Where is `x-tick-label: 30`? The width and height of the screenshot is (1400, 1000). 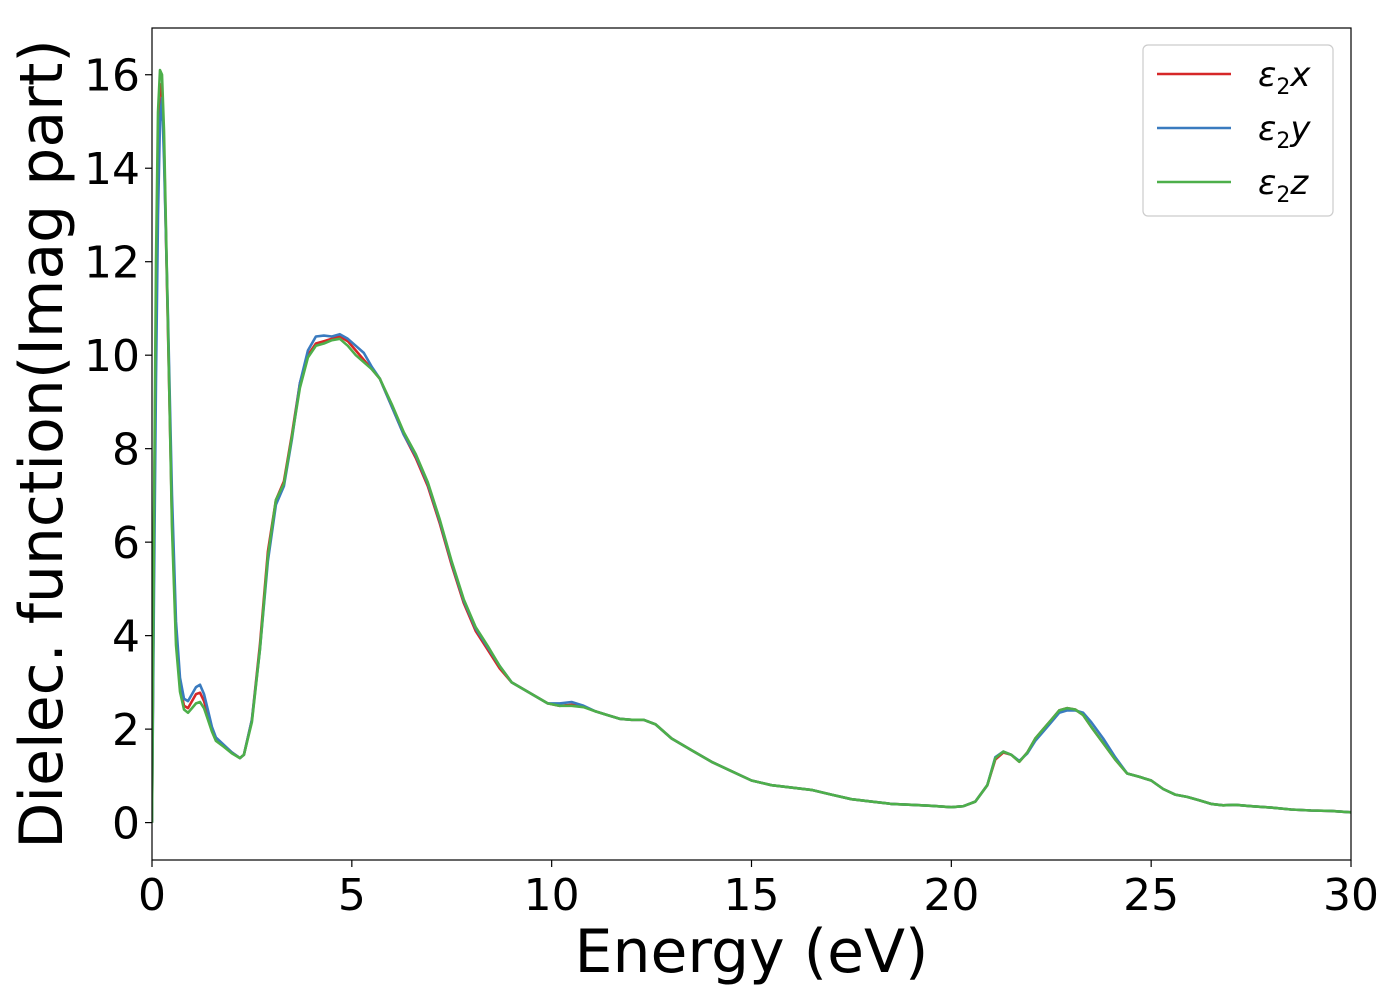
x-tick-label: 30 is located at coordinates (1351, 895).